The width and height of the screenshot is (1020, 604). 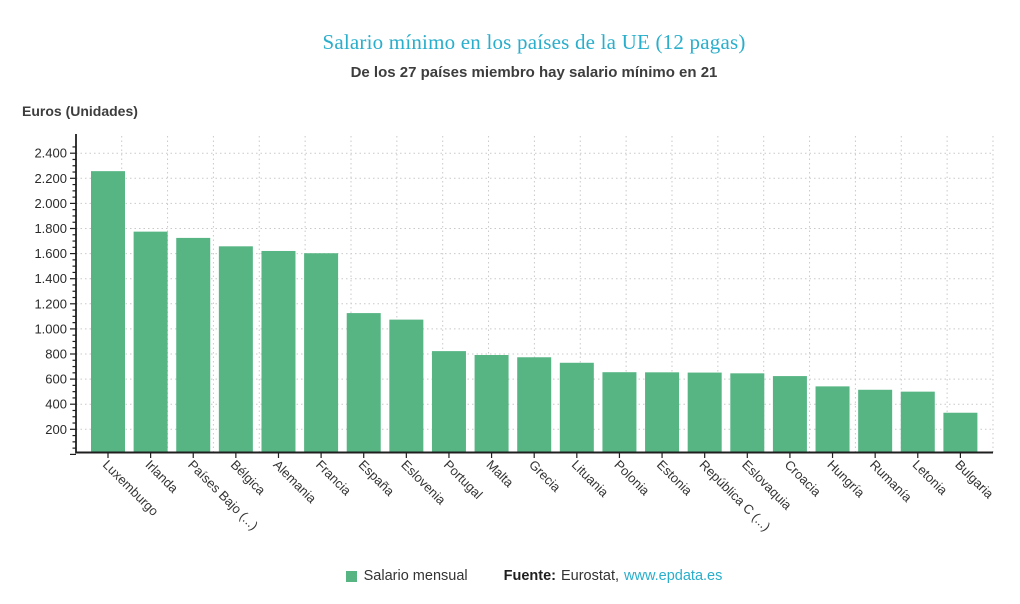 I want to click on y-axis-tick-label: 1.800, so click(x=50, y=228).